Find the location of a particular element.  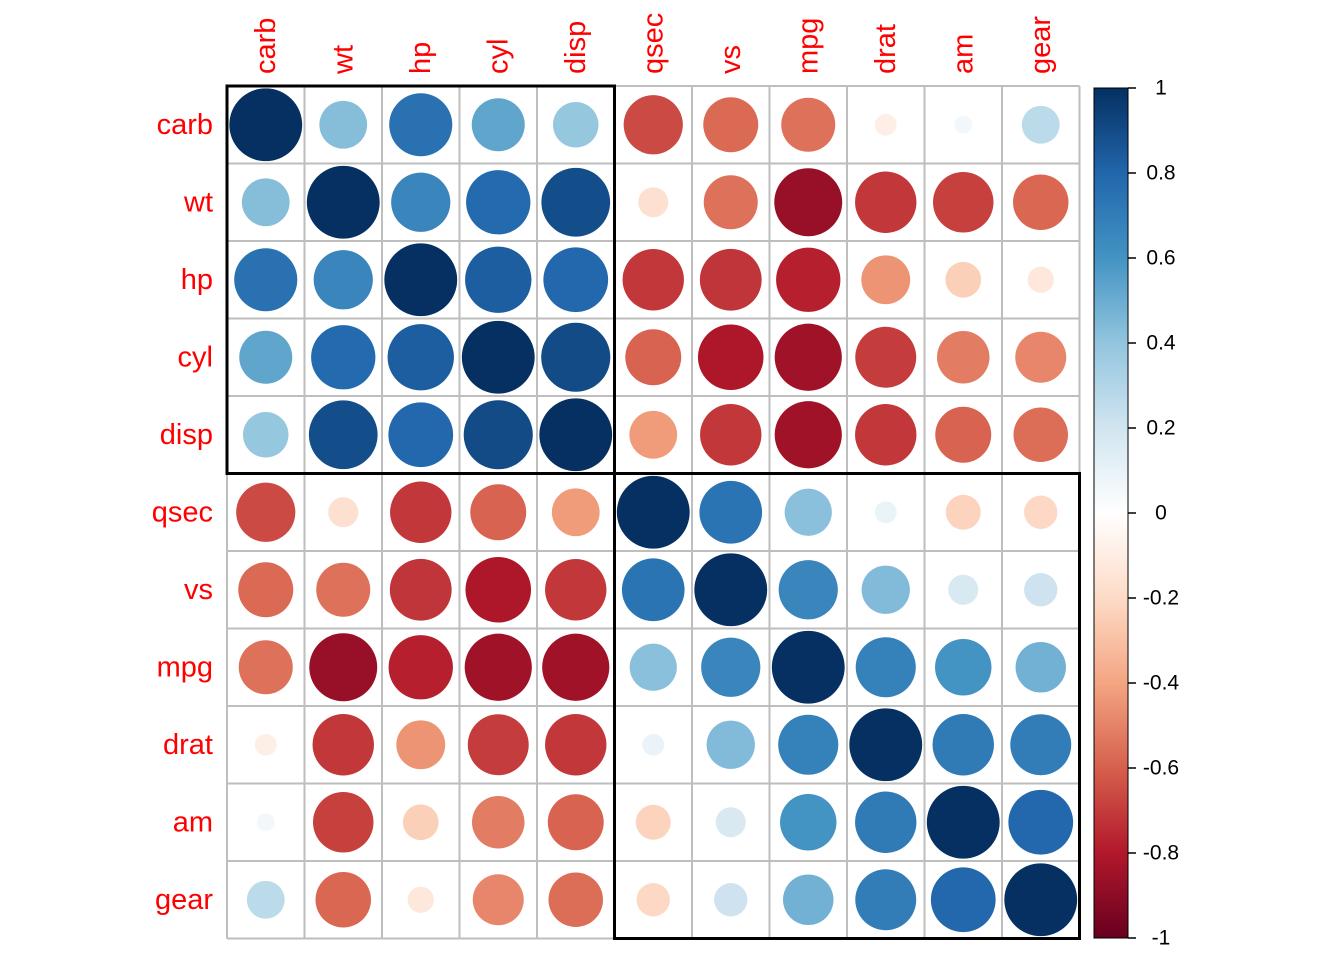

correlation-circle-carb-hp is located at coordinates (421, 125).